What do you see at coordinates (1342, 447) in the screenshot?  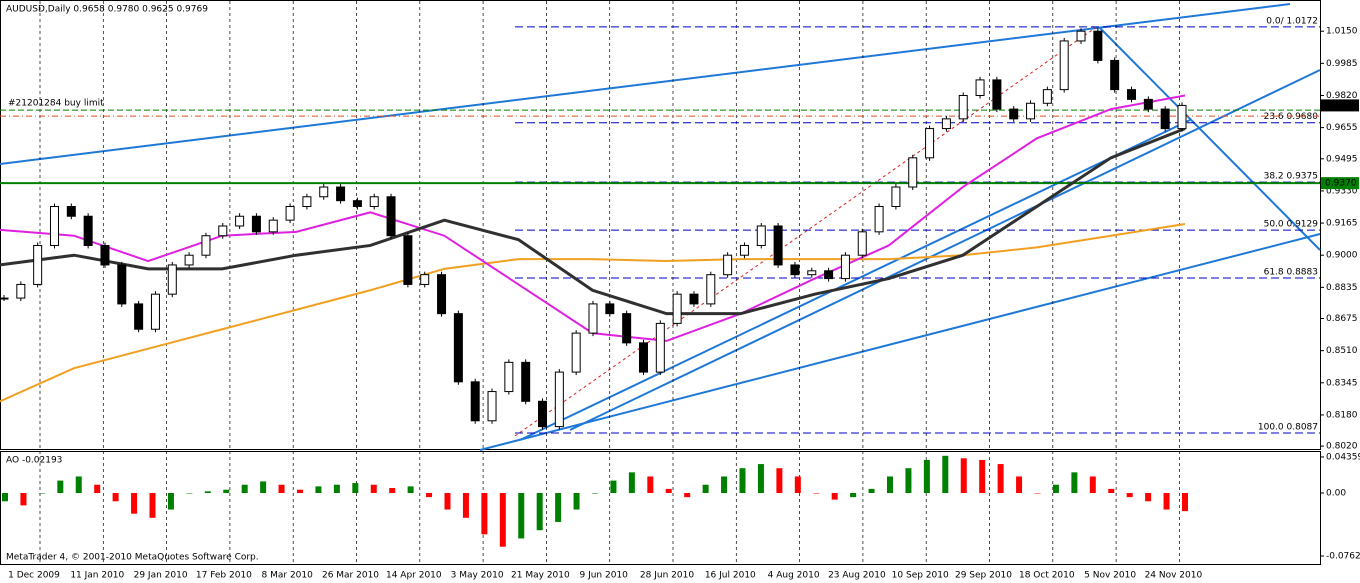 I see `y-tick-label: 0.8020` at bounding box center [1342, 447].